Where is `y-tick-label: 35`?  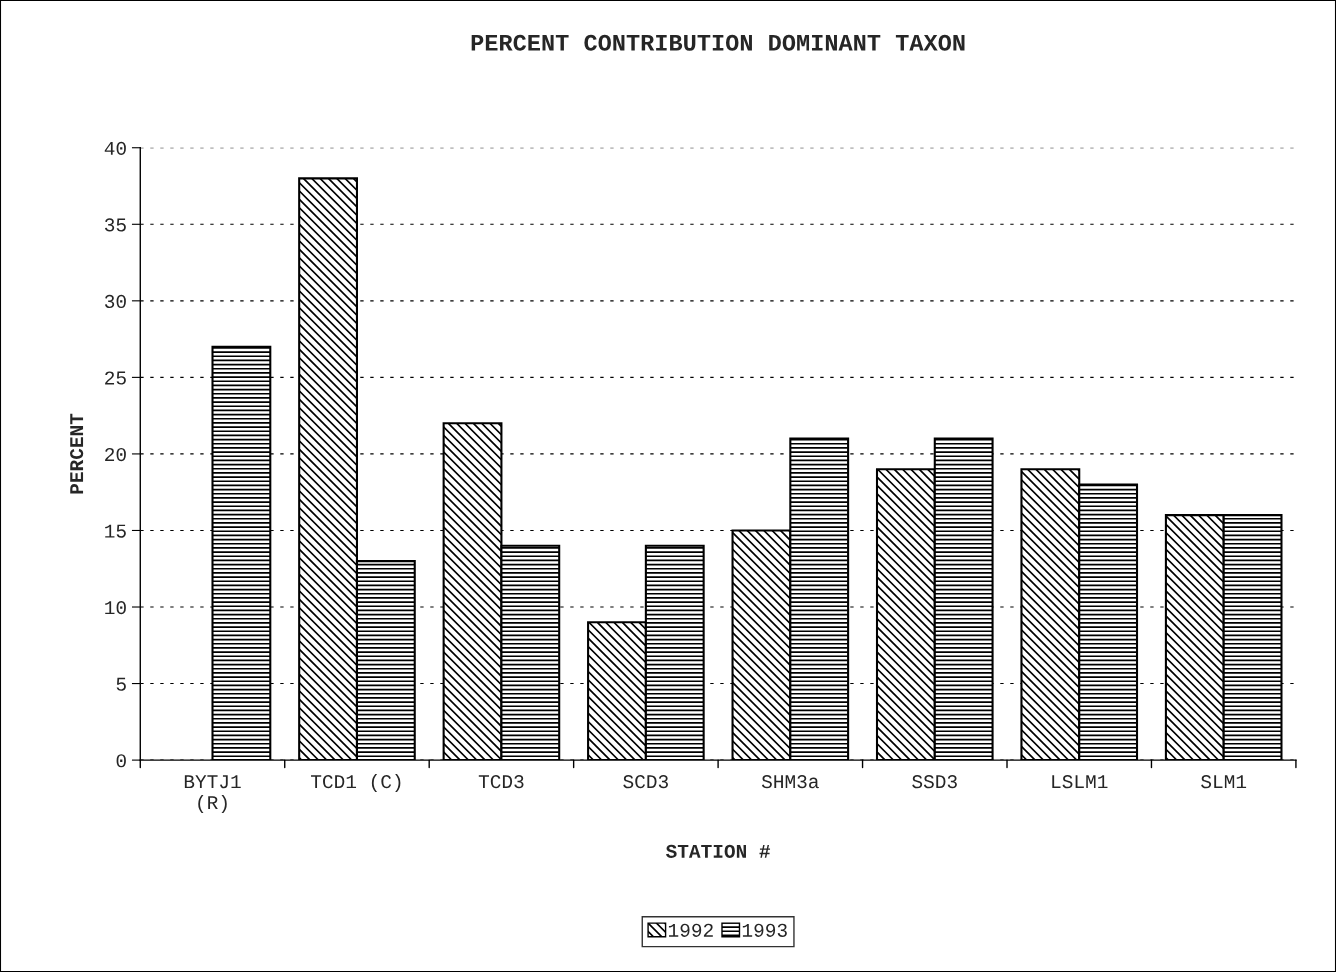 y-tick-label: 35 is located at coordinates (115, 225).